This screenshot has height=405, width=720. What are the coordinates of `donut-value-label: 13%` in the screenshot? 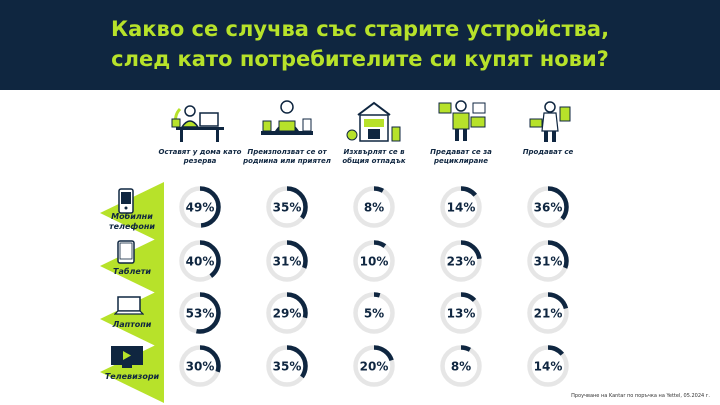 It's located at (461, 314).